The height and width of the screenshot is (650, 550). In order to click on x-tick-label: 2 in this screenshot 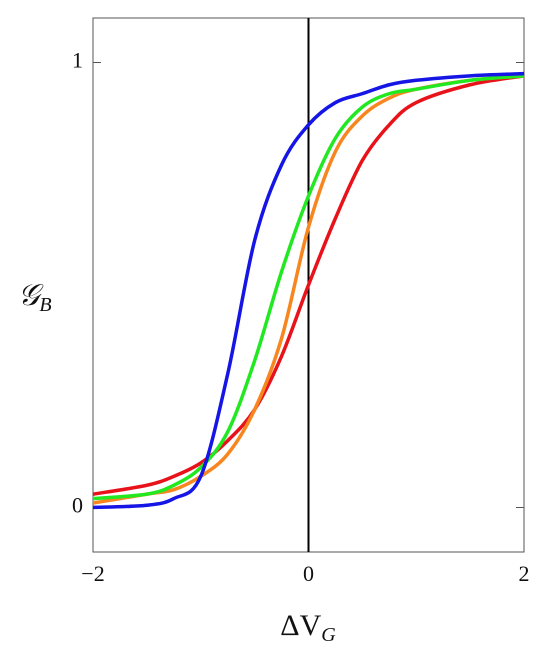, I will do `click(524, 573)`.